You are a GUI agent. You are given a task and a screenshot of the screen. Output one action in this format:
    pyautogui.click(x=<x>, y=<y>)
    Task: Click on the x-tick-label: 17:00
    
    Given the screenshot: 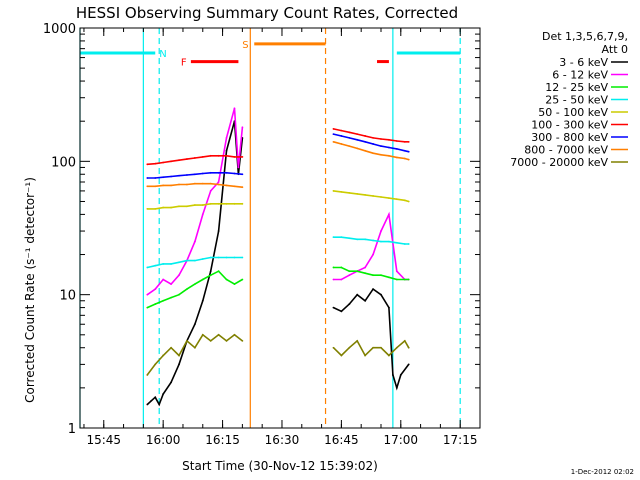 What is the action you would take?
    pyautogui.click(x=400, y=440)
    